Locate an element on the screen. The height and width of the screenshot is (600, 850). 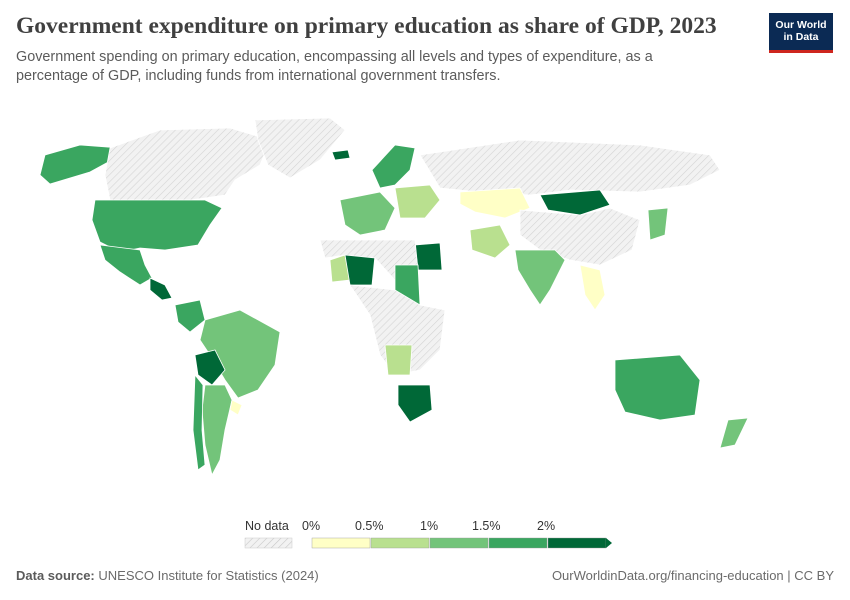
country-uruguay is located at coordinates (236, 407).